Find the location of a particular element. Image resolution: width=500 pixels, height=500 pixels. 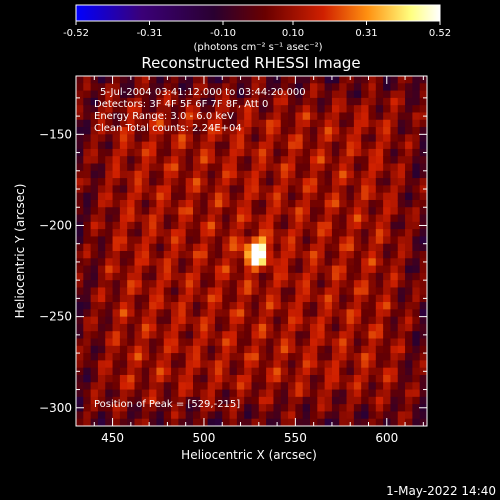

y-tick-label: −150 is located at coordinates (55, 134).